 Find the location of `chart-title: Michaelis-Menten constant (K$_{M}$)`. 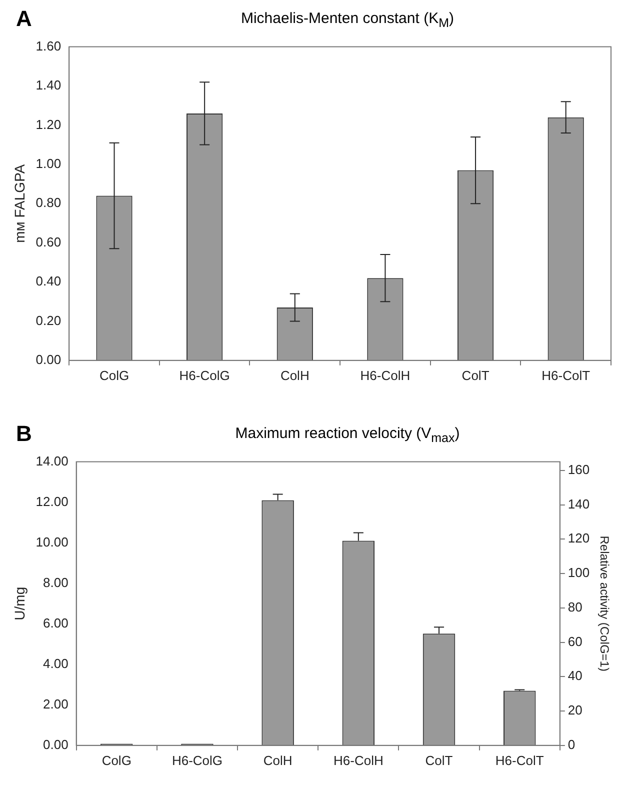

chart-title: Michaelis-Menten constant (K$_{M}$) is located at coordinates (347, 20).